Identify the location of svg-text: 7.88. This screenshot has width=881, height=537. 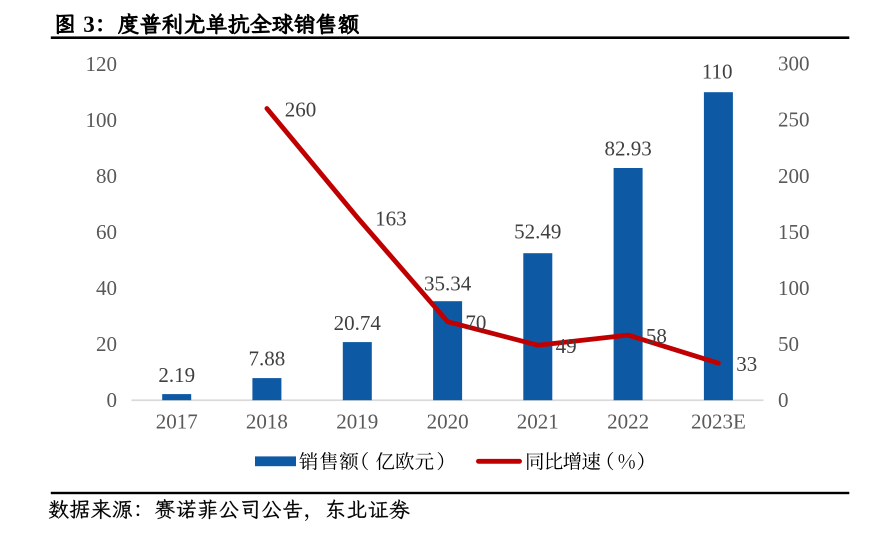
(267, 358).